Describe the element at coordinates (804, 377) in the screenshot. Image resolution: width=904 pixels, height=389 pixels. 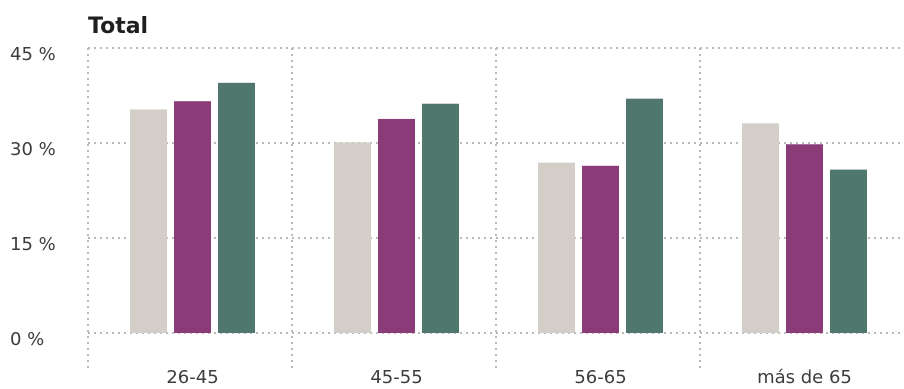
I see `x-tick-label: más de 65` at that location.